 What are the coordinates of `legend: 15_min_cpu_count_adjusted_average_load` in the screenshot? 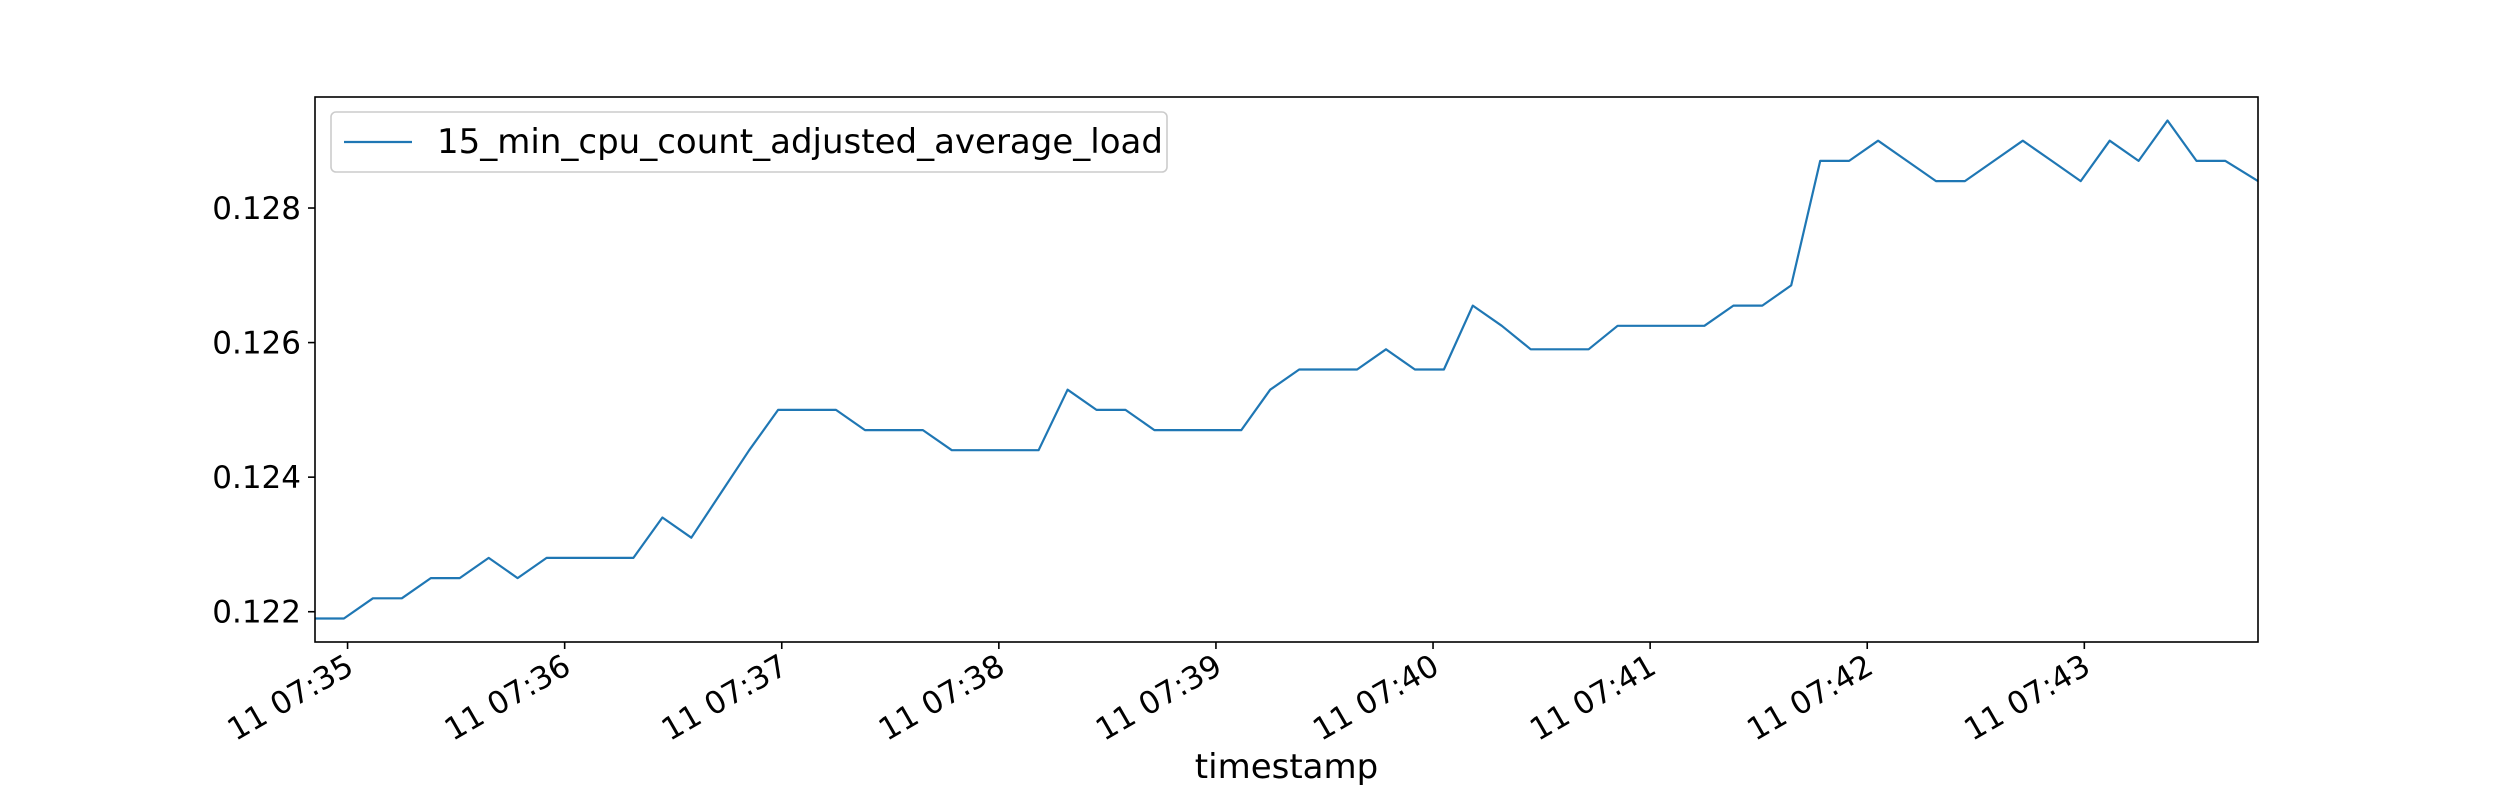 It's located at (749, 142).